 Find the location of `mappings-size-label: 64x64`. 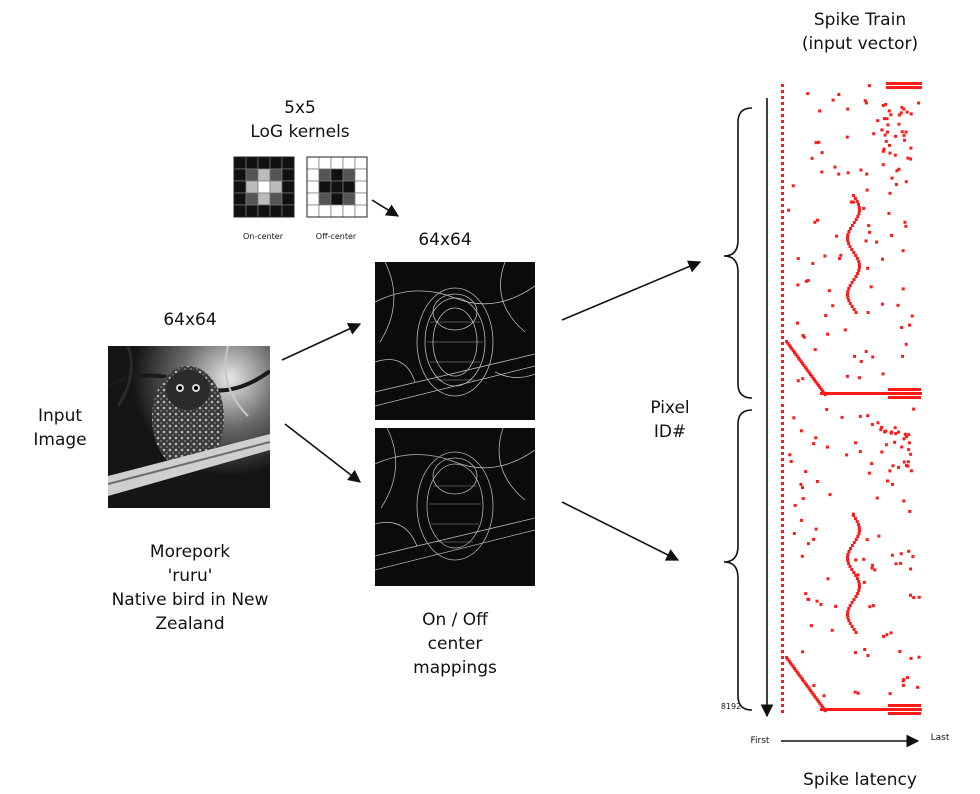

mappings-size-label: 64x64 is located at coordinates (445, 240).